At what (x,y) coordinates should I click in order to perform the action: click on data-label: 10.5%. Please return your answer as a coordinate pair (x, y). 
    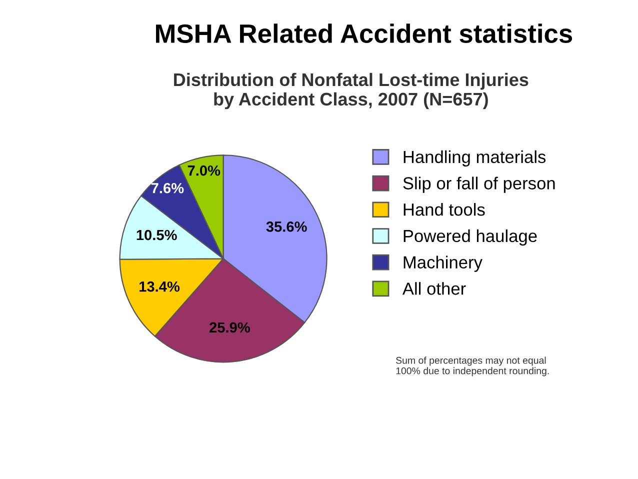
    Looking at the image, I should click on (156, 235).